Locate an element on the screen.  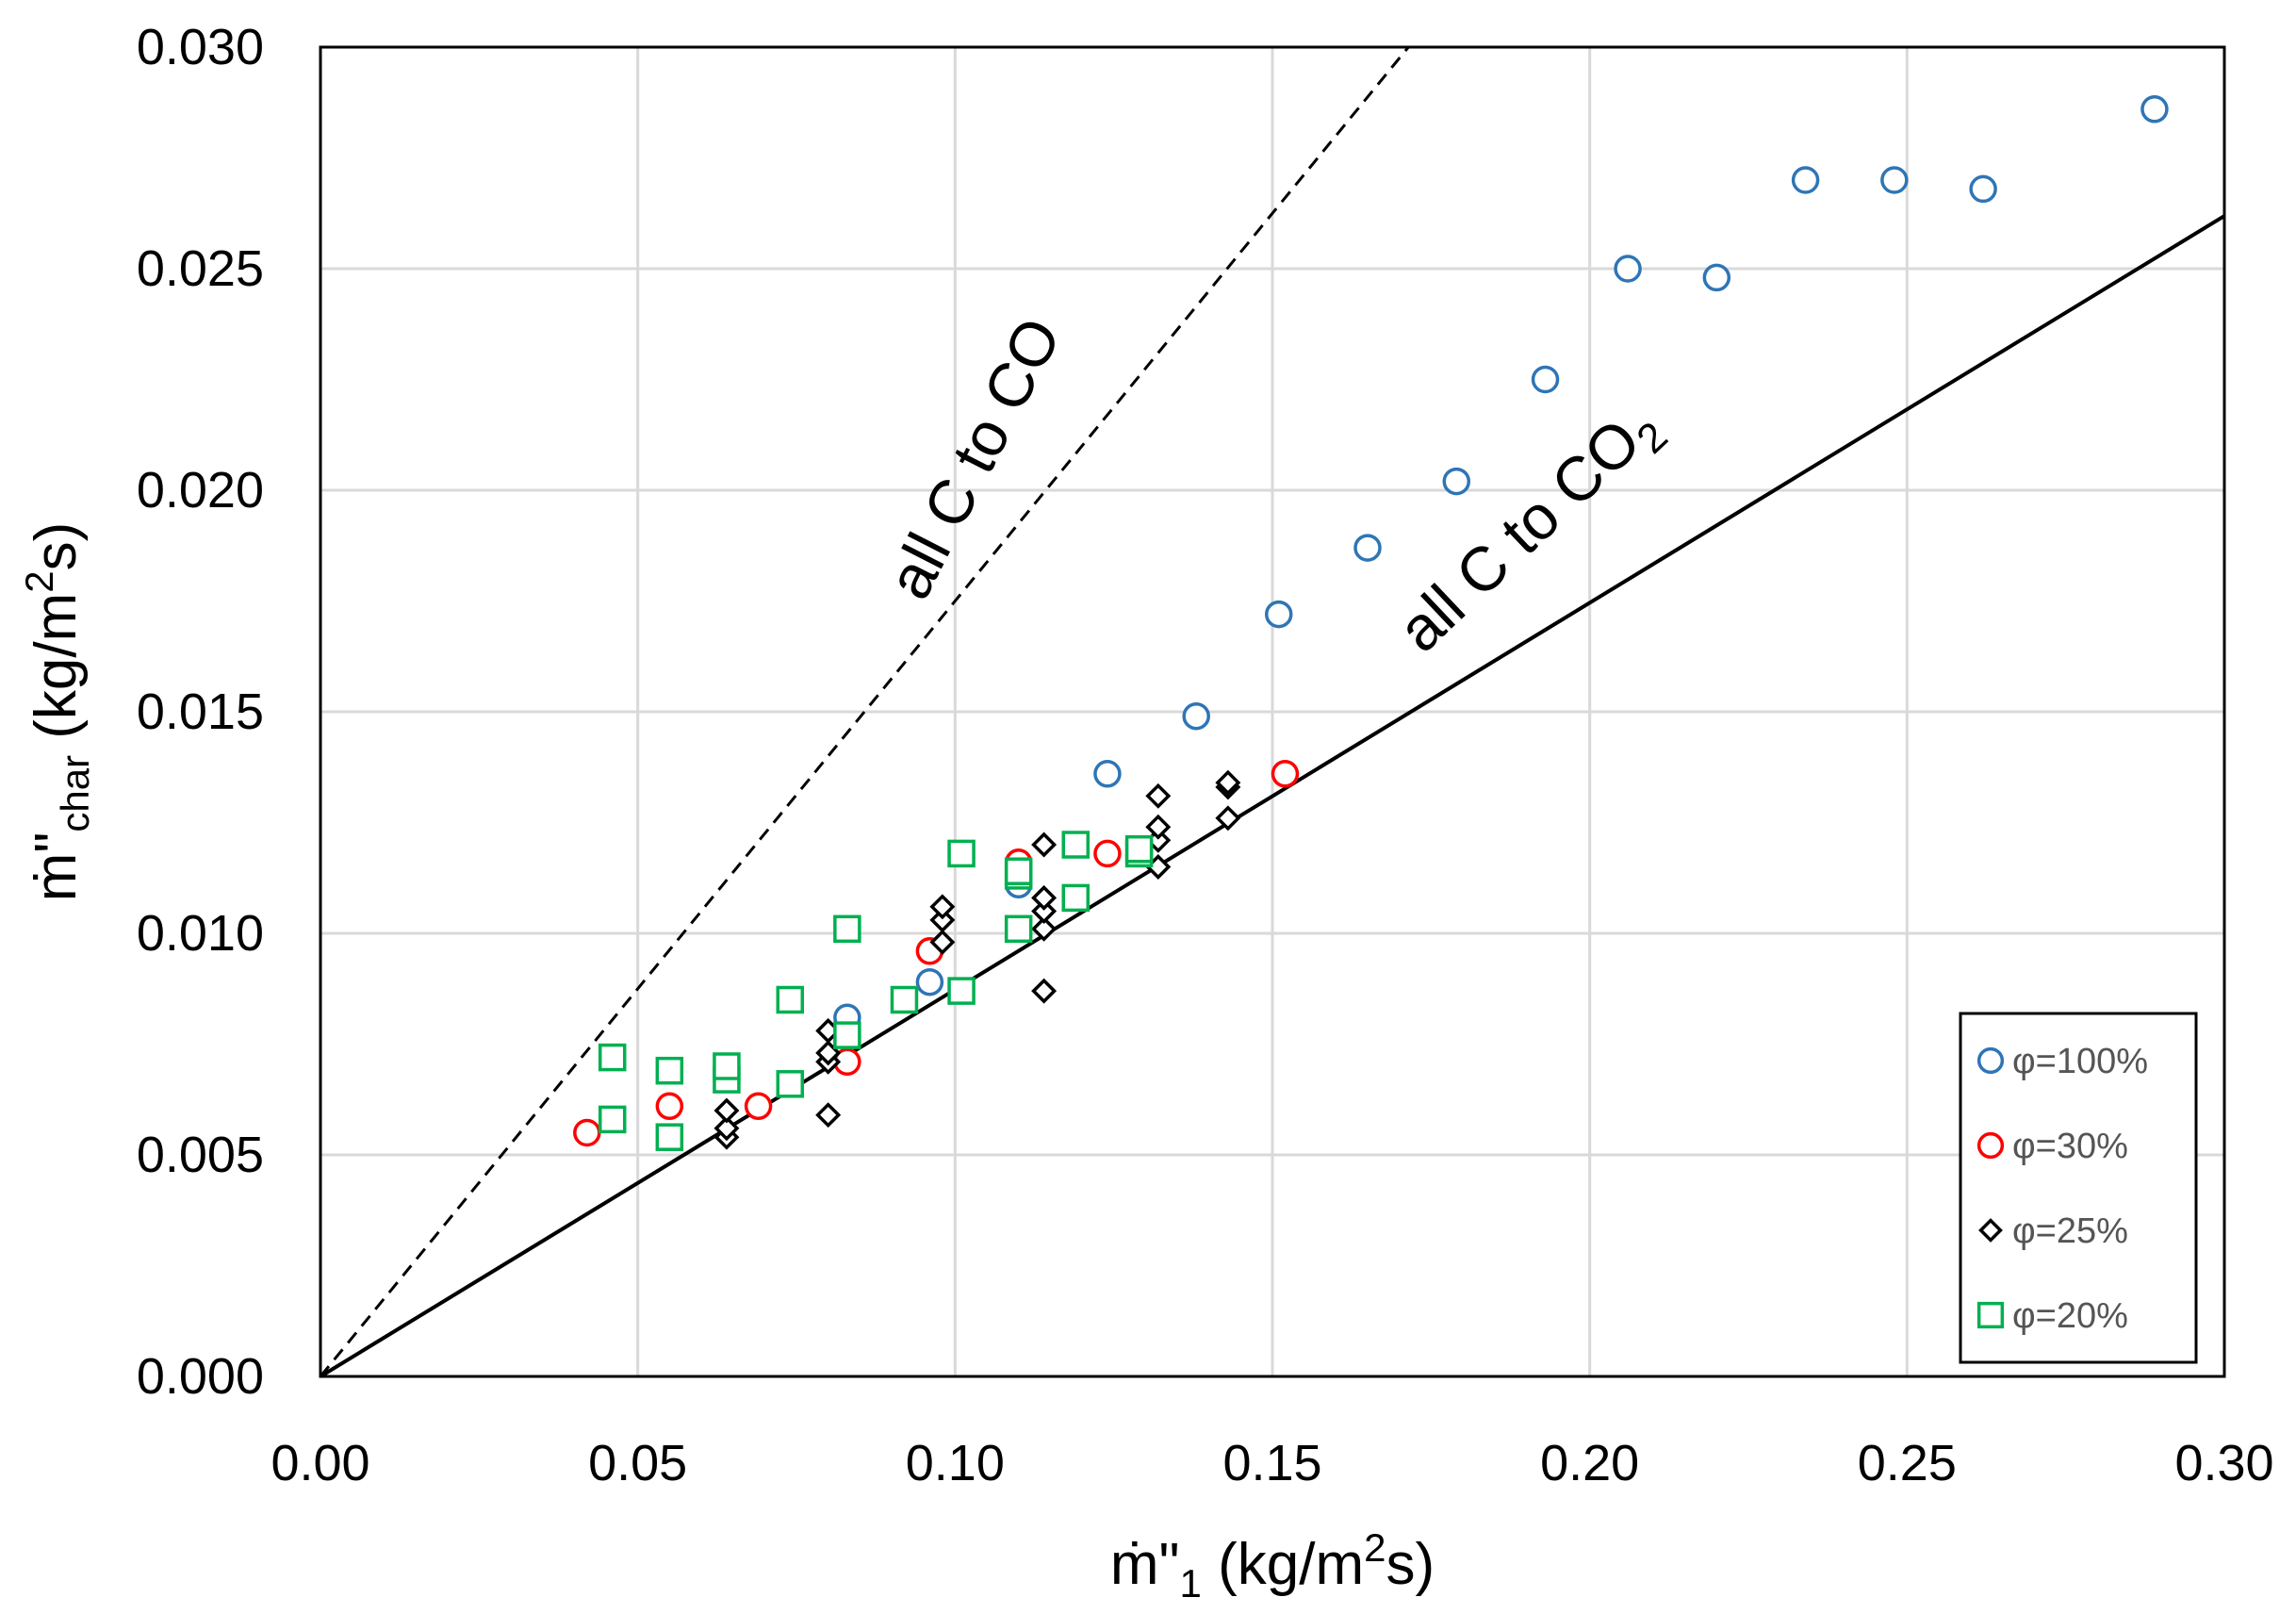
x-axis-title-unit-post: s) is located at coordinates (1410, 1565).